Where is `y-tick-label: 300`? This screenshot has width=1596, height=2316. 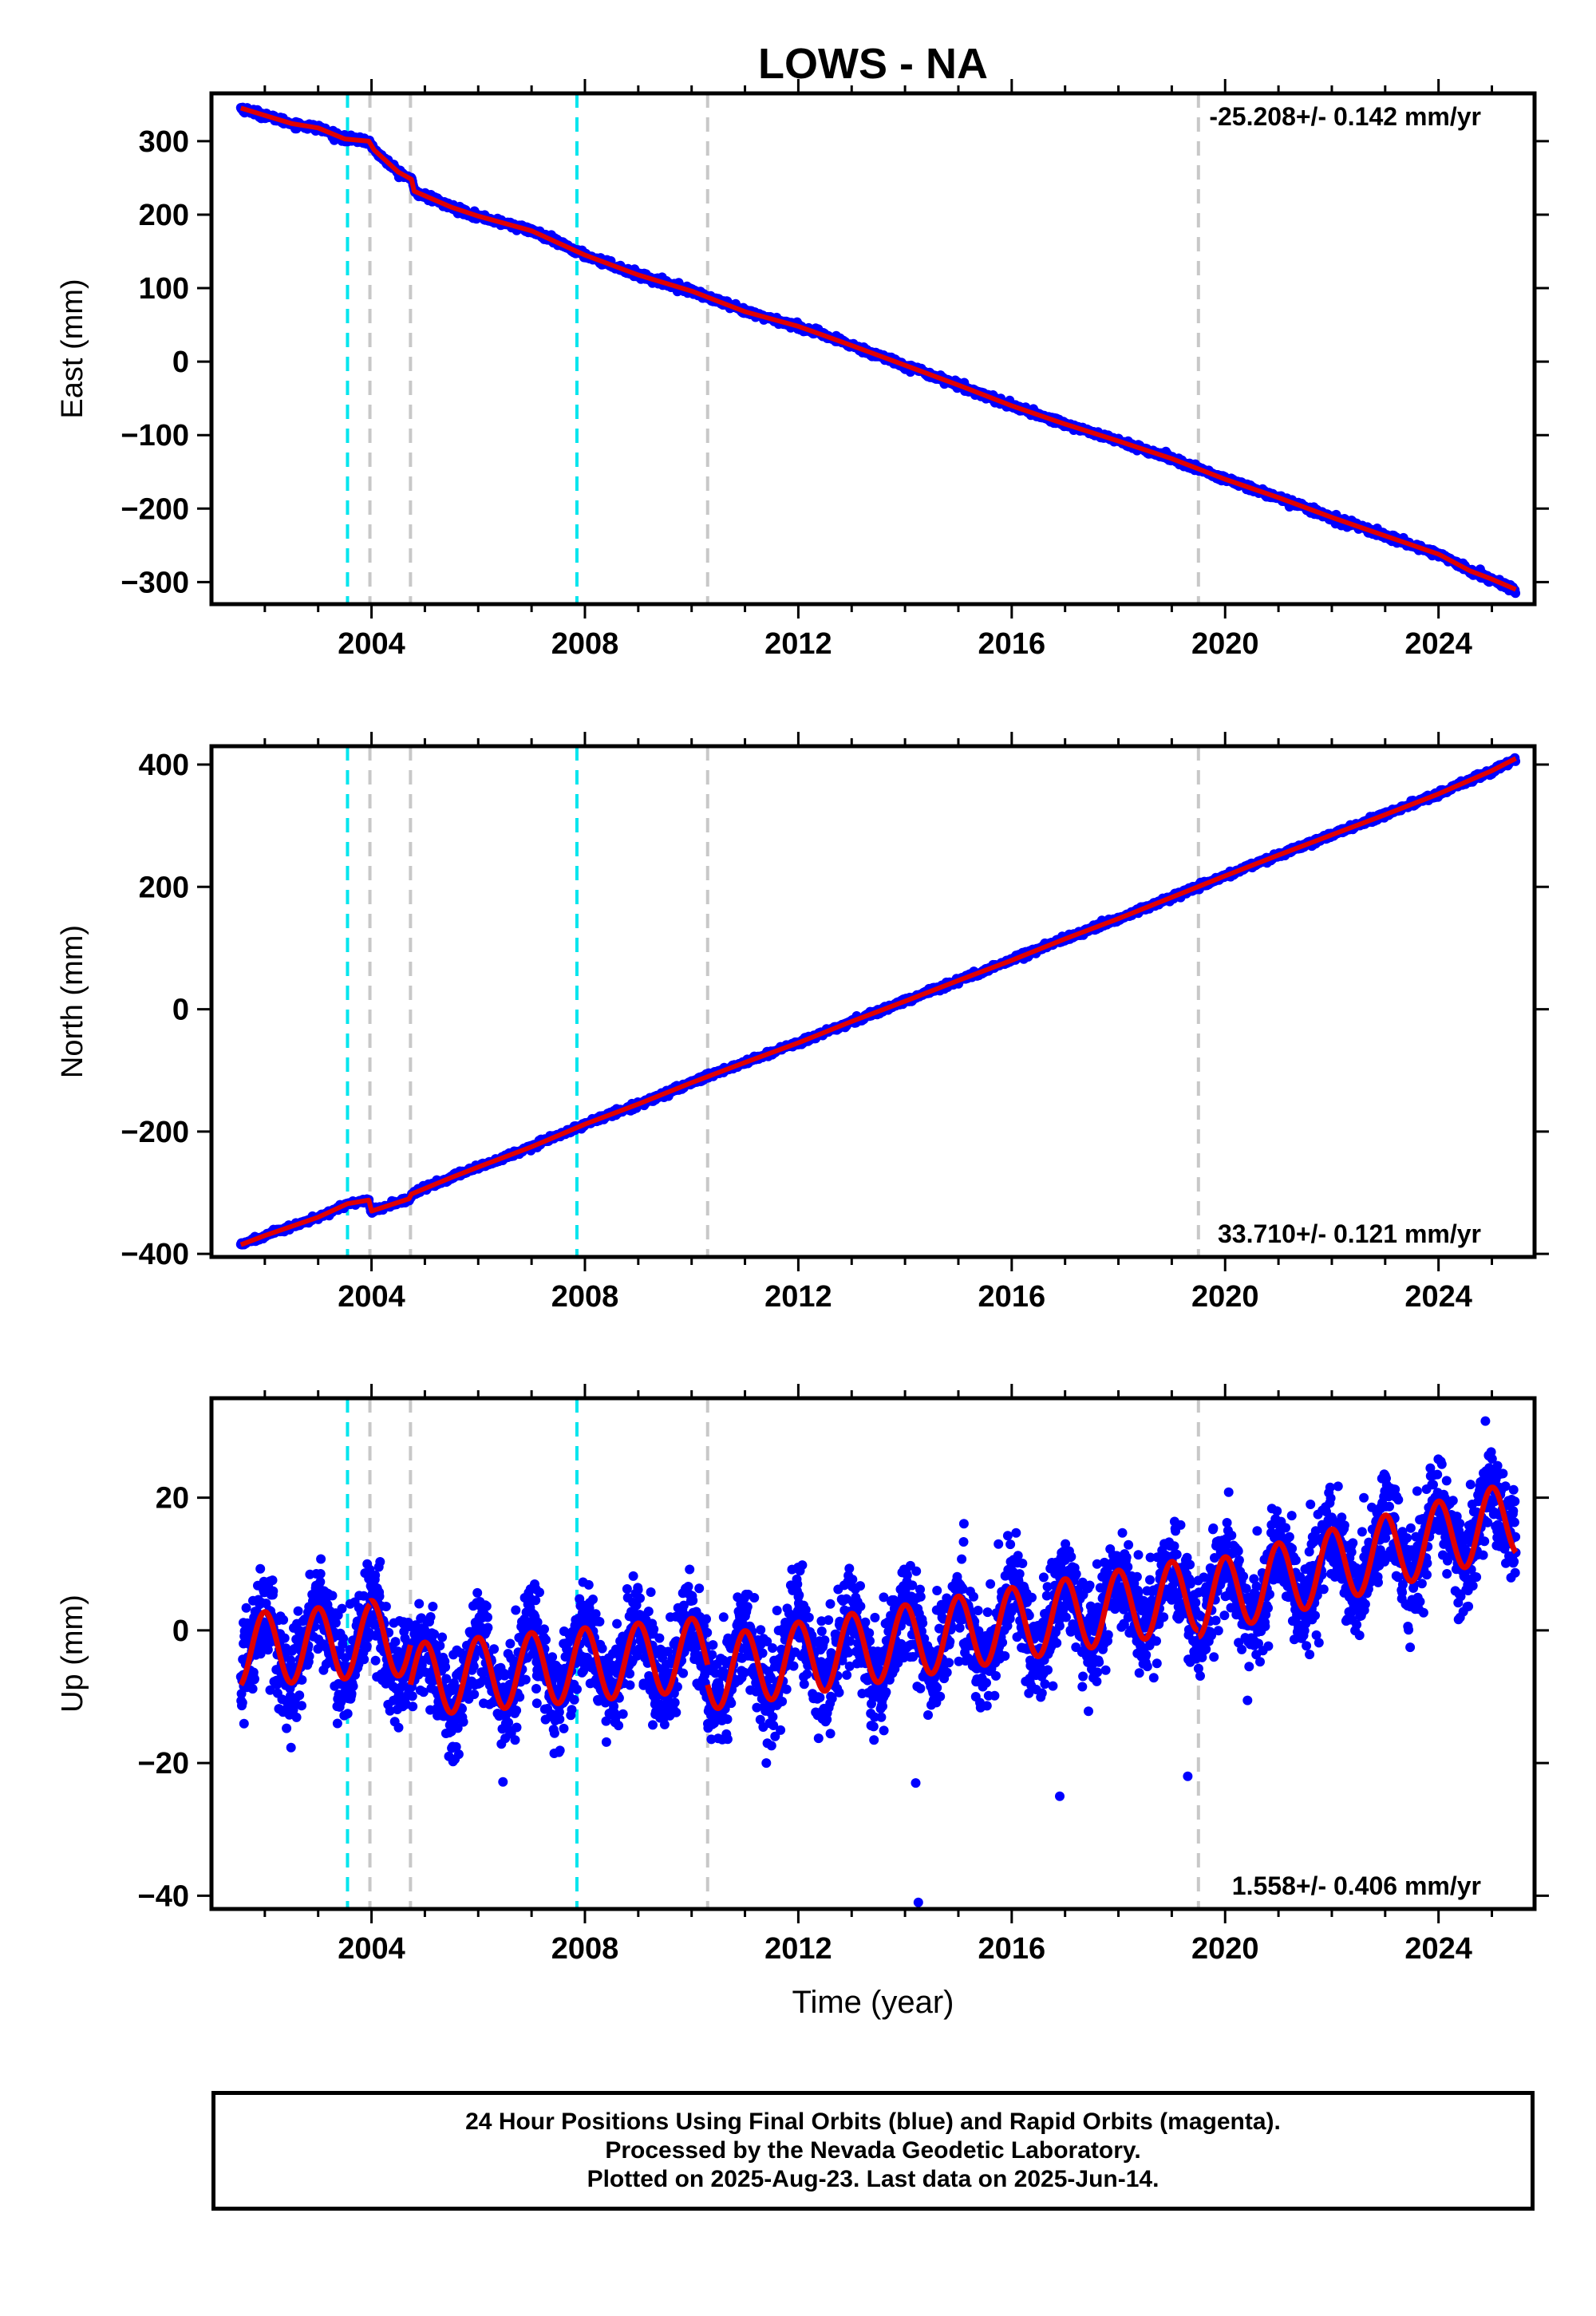 y-tick-label: 300 is located at coordinates (164, 142).